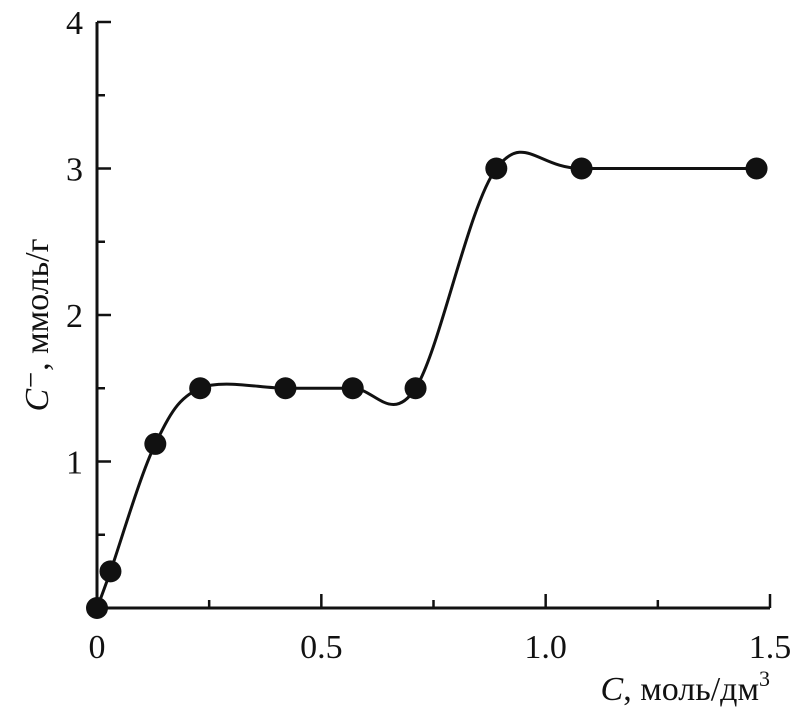 This screenshot has width=792, height=711. I want to click on x-axis-label-superscript: 3, so click(764, 678).